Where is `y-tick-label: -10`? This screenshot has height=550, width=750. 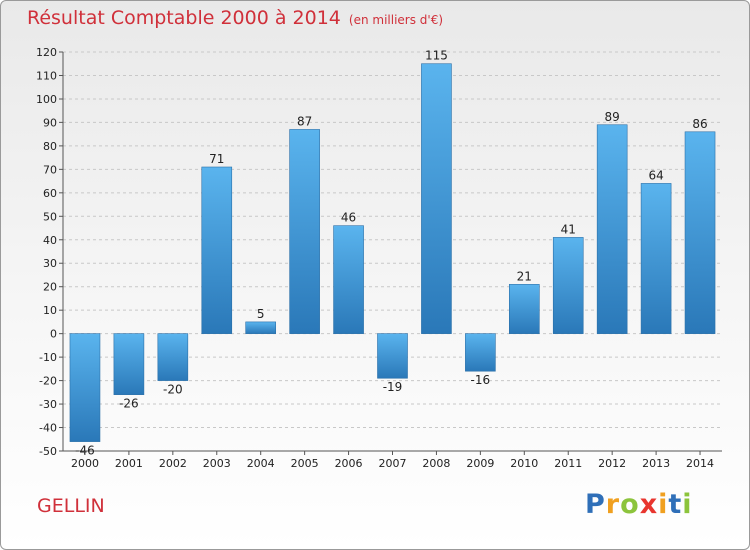
y-tick-label: -10 is located at coordinates (48, 357).